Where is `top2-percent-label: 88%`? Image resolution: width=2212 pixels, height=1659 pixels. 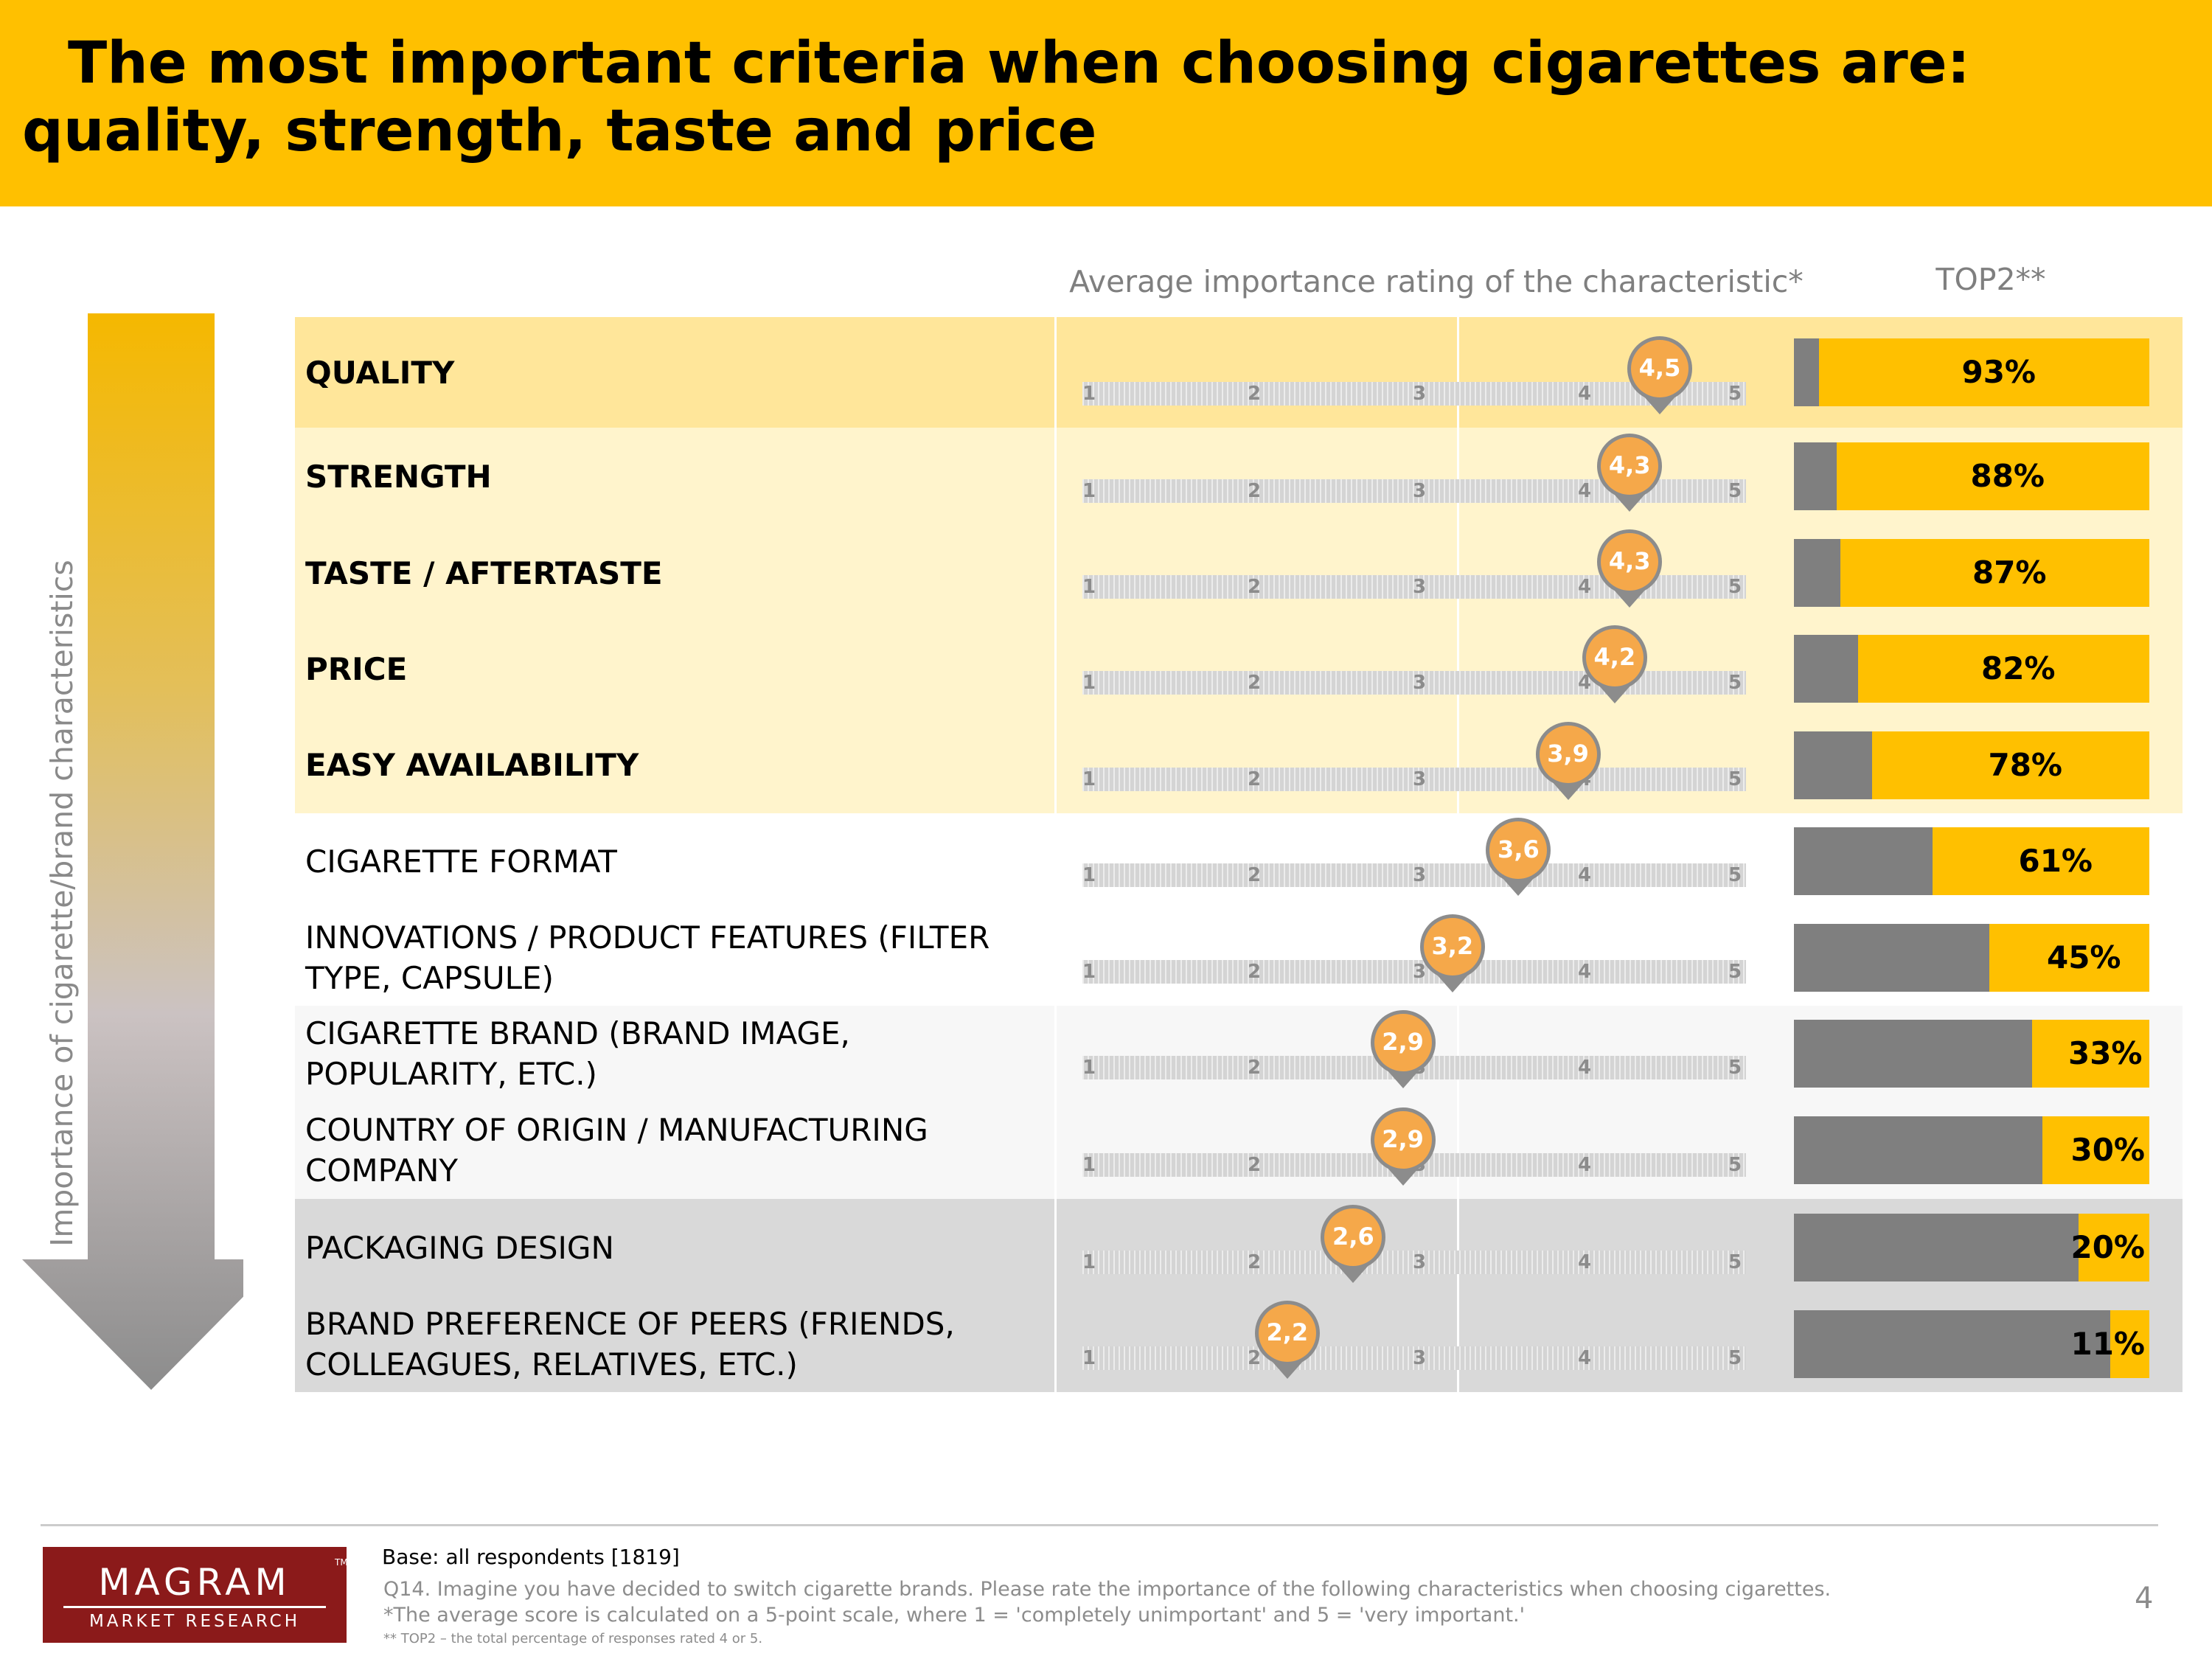
top2-percent-label: 88% is located at coordinates (2007, 476).